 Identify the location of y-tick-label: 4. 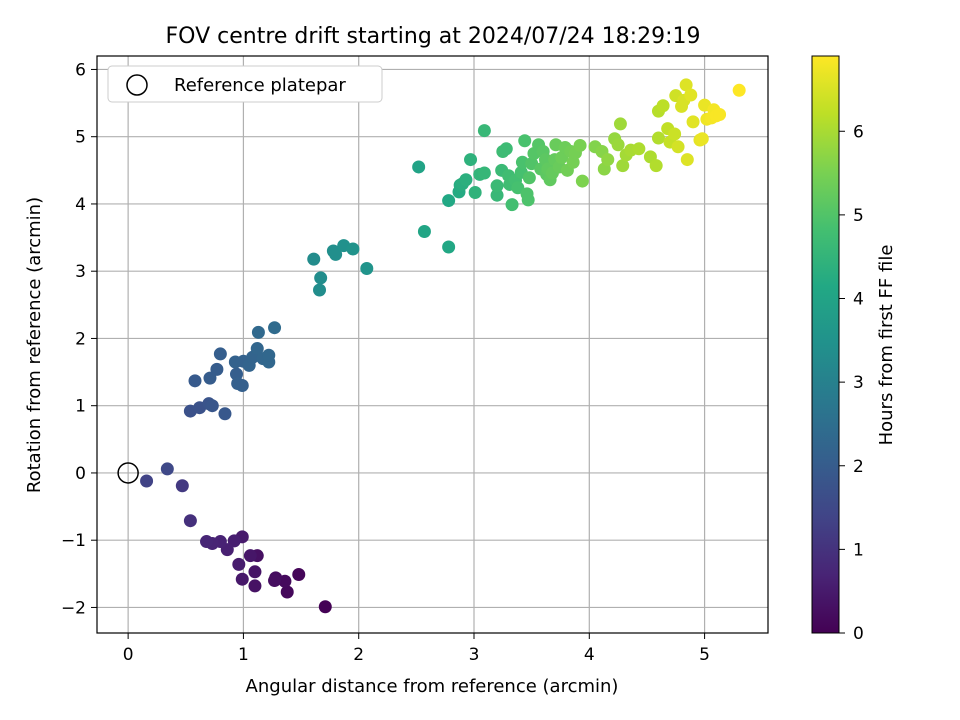
(80, 205).